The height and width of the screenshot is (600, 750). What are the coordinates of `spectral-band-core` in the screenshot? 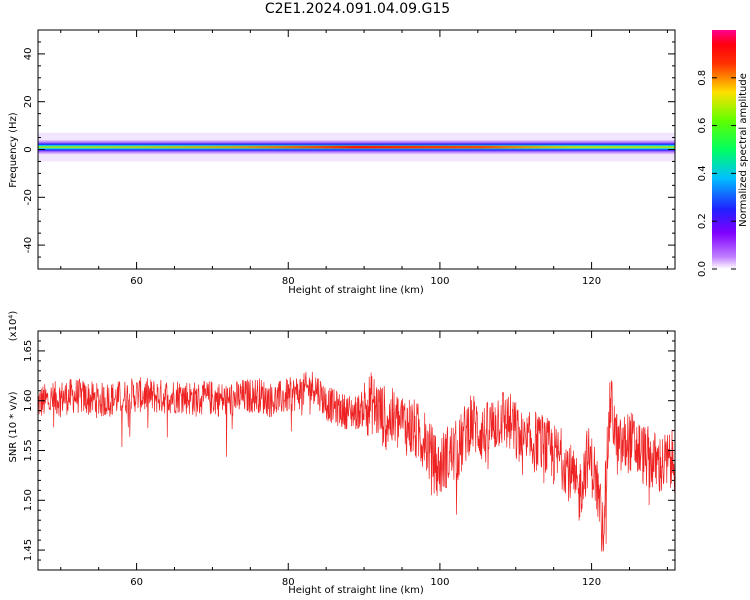 It's located at (356, 147).